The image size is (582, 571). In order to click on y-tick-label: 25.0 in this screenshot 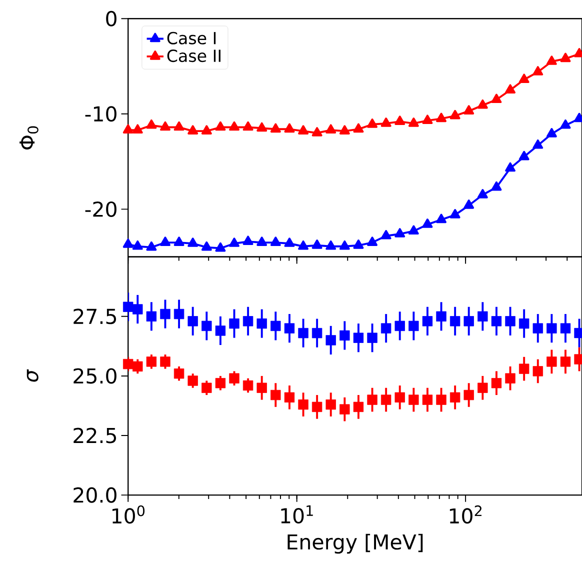, I will do `click(95, 376)`.